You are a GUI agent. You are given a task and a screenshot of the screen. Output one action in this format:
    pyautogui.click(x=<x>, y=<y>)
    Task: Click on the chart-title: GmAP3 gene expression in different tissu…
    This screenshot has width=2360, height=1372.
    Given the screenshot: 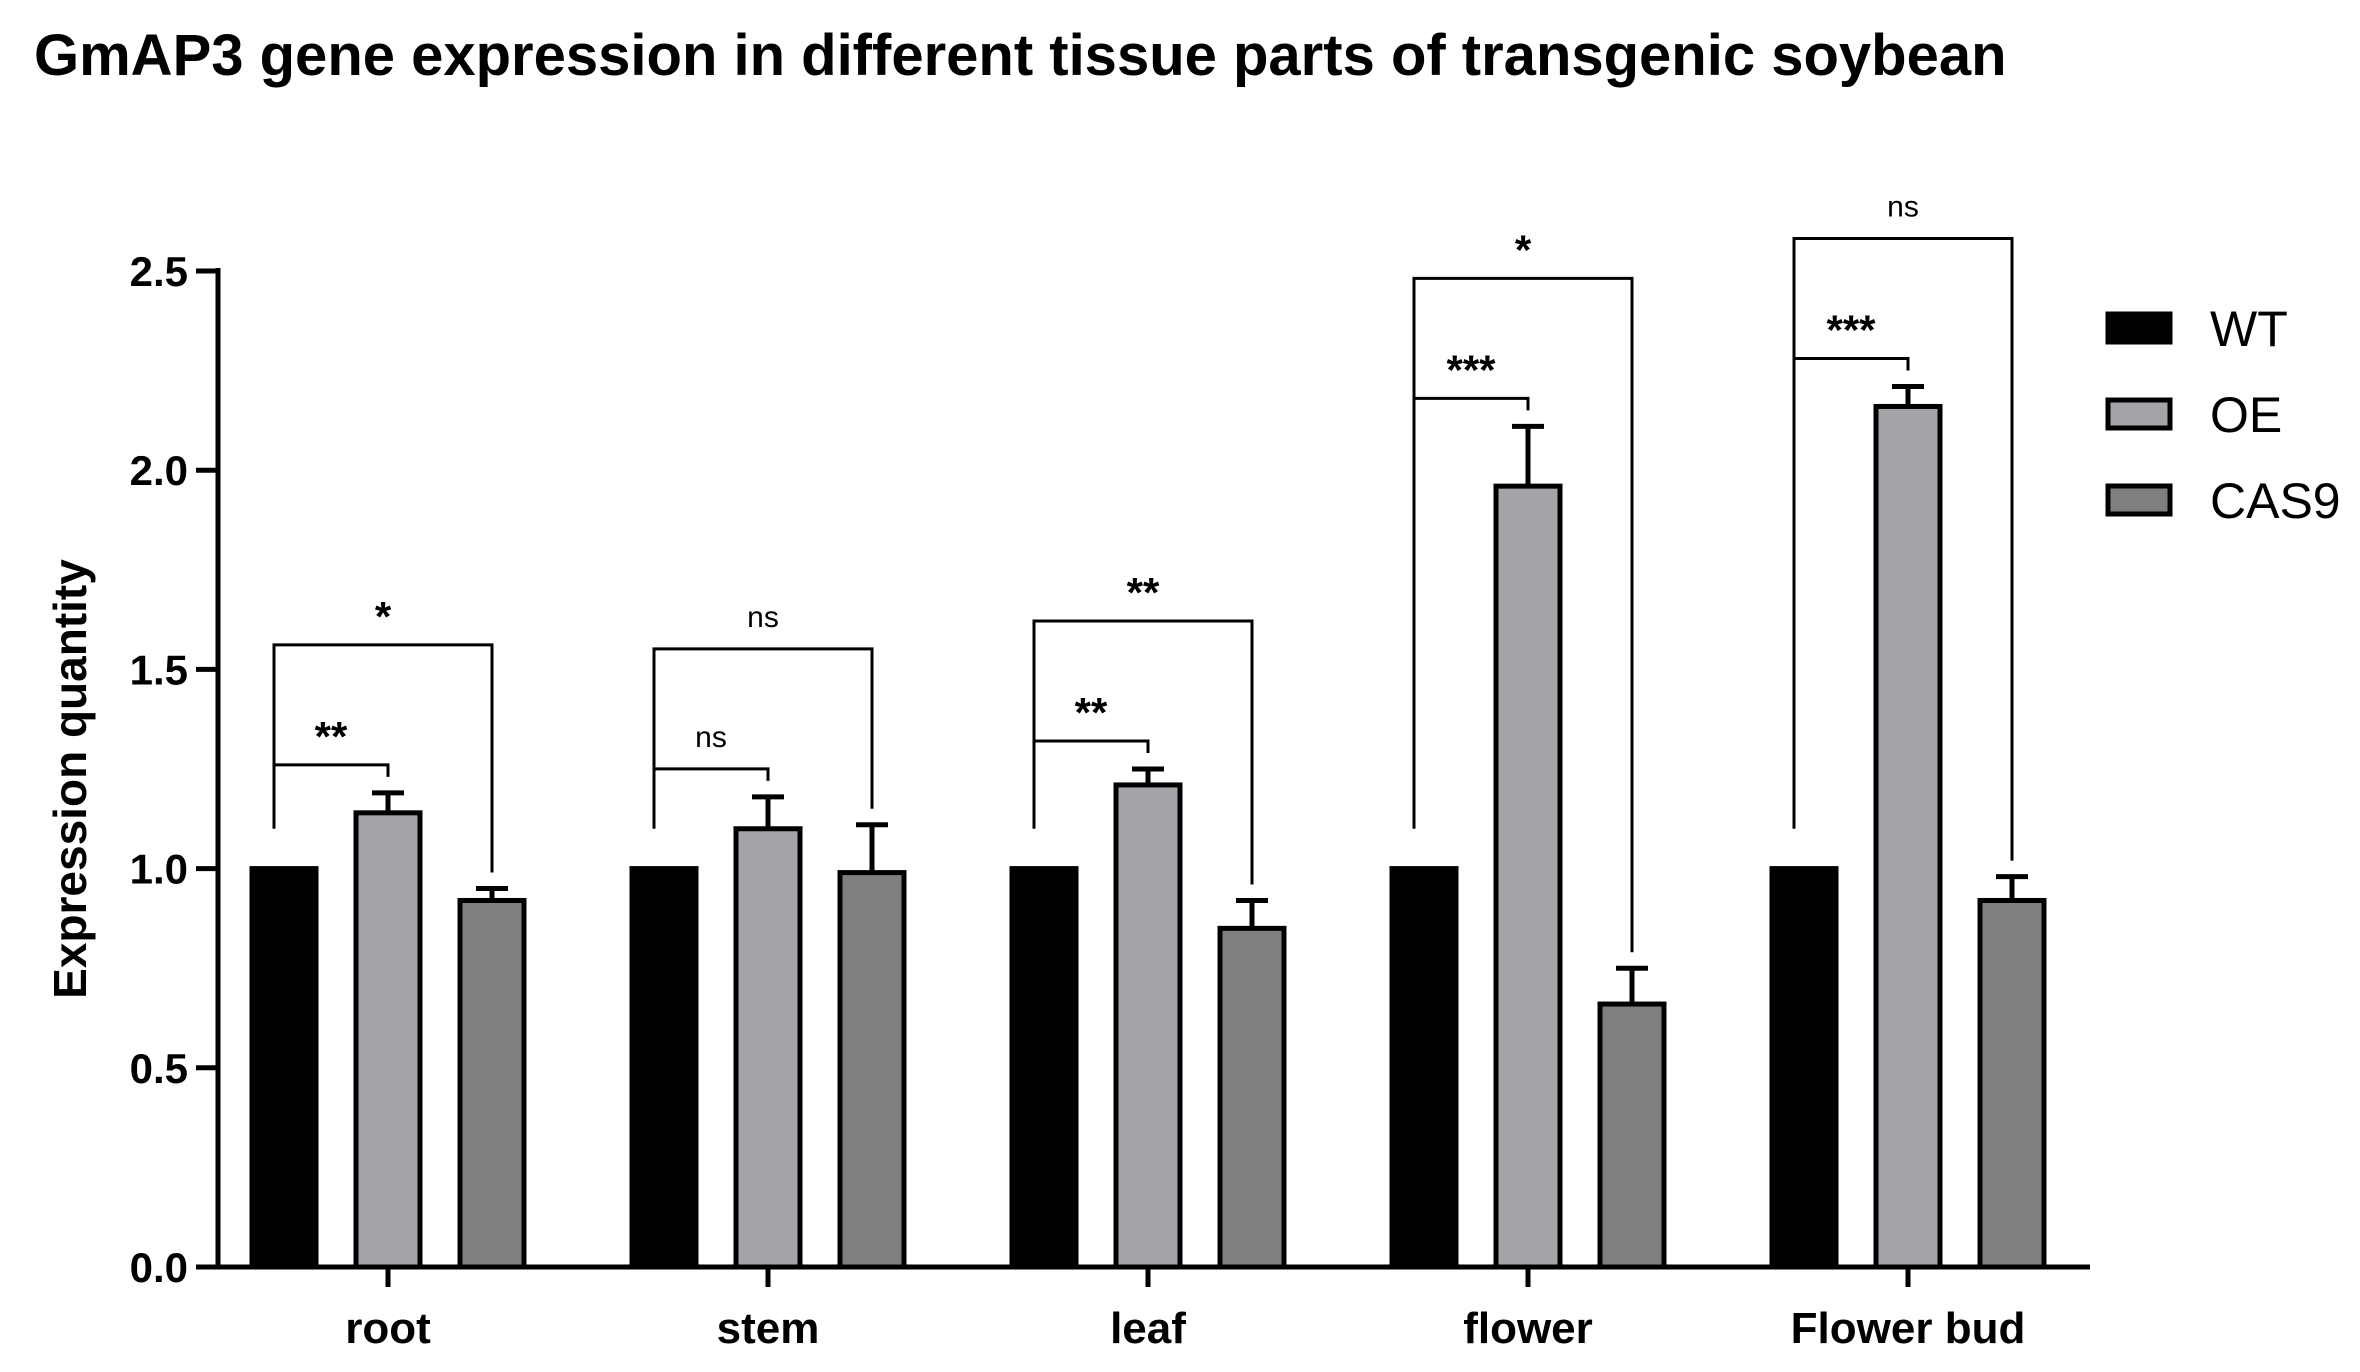 What is the action you would take?
    pyautogui.click(x=1020, y=55)
    